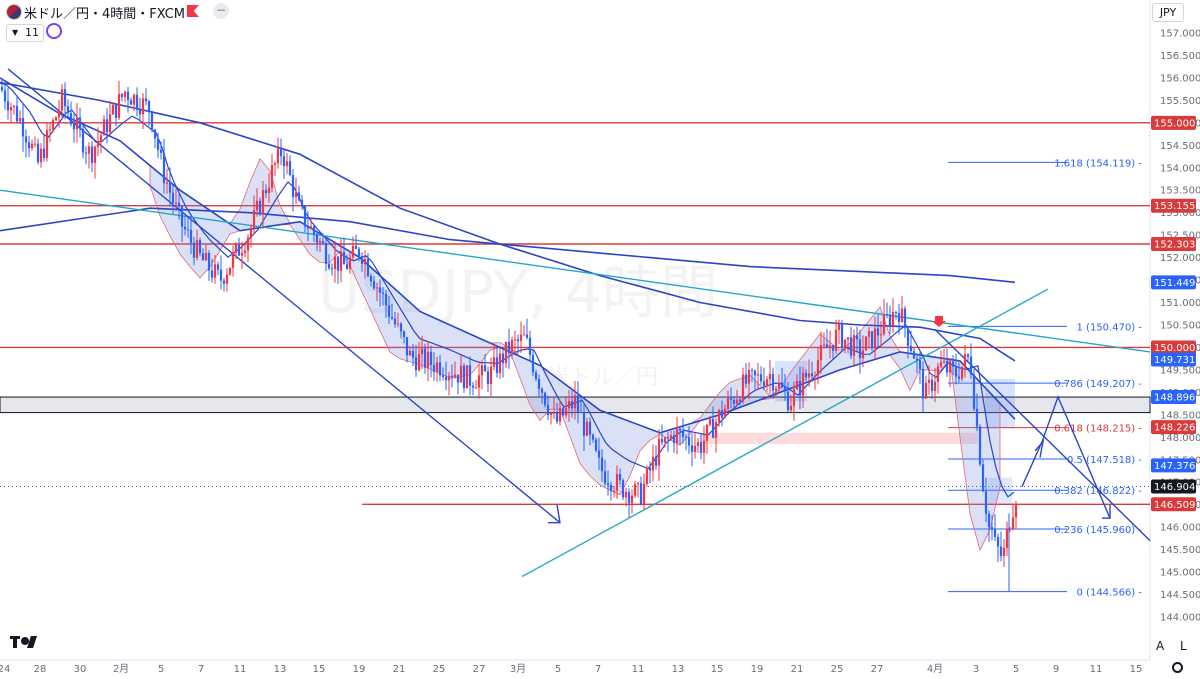 The width and height of the screenshot is (1200, 679). I want to click on flag-marker-icon, so click(193, 11).